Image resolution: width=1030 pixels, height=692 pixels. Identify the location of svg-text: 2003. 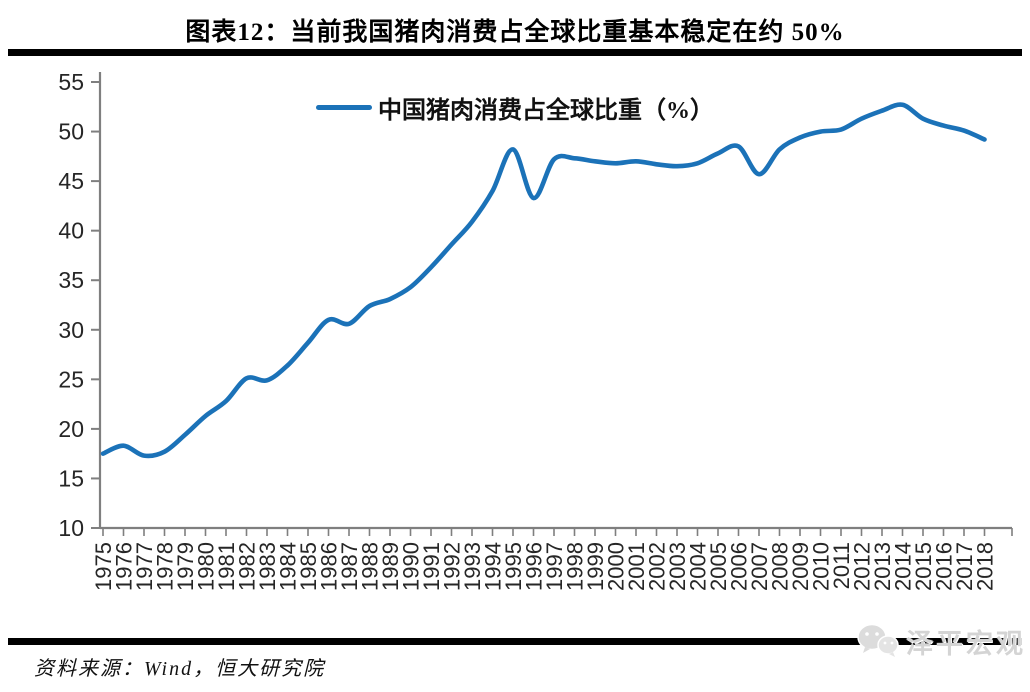
(677, 566).